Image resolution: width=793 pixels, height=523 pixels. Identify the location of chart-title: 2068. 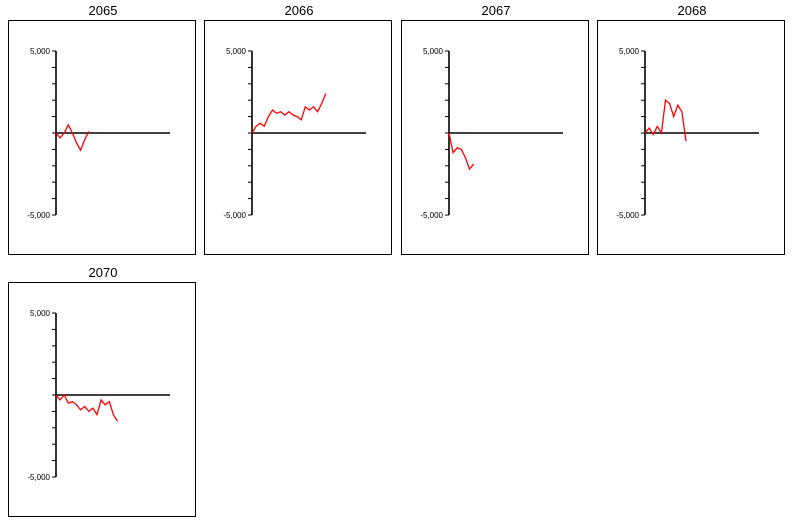
(692, 10).